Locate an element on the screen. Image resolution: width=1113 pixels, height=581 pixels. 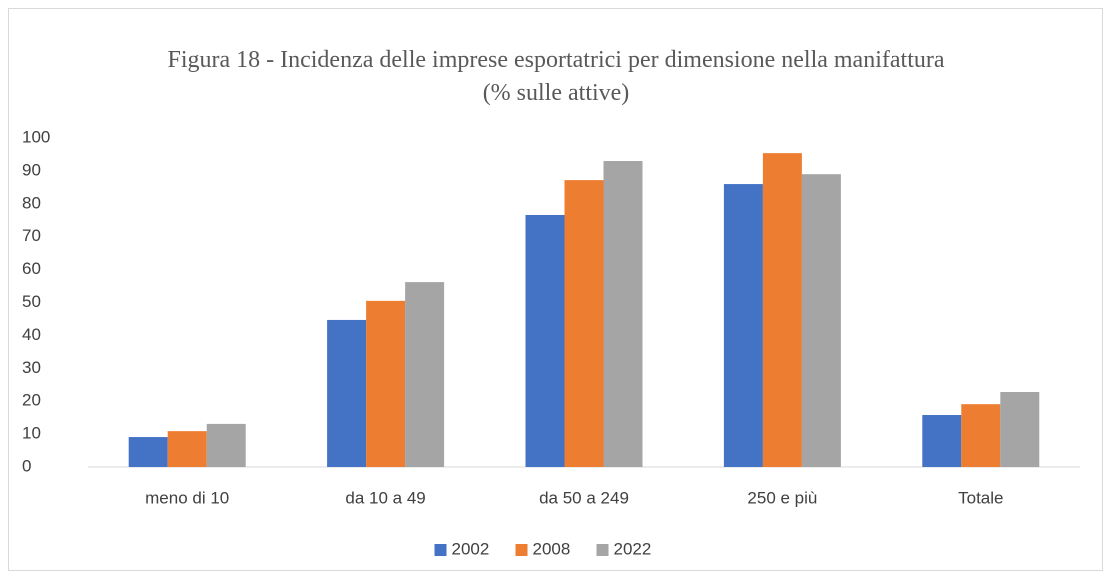
y-tick-label: 0 is located at coordinates (26, 465).